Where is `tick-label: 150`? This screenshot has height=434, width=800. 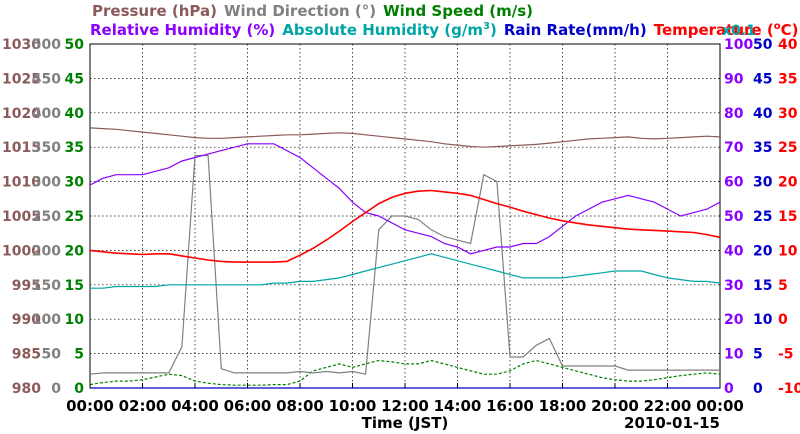
tick-label: 150 is located at coordinates (46, 286).